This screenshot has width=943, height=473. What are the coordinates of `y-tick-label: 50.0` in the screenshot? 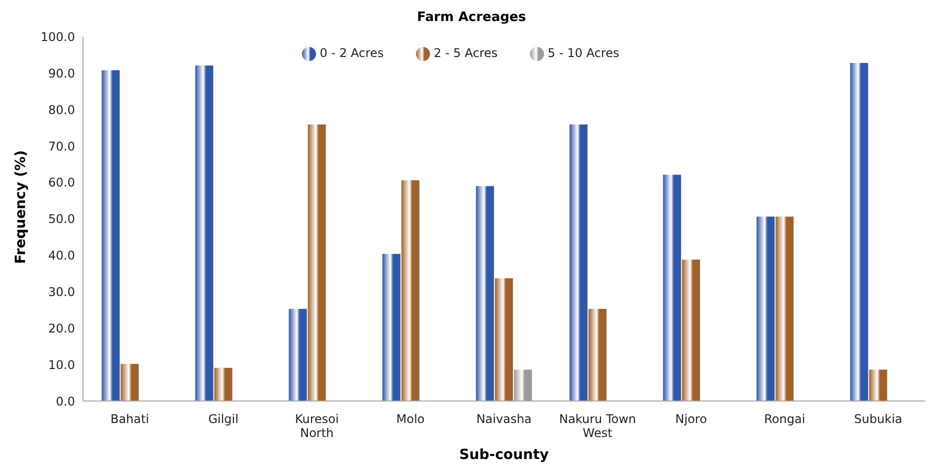 It's located at (61, 219).